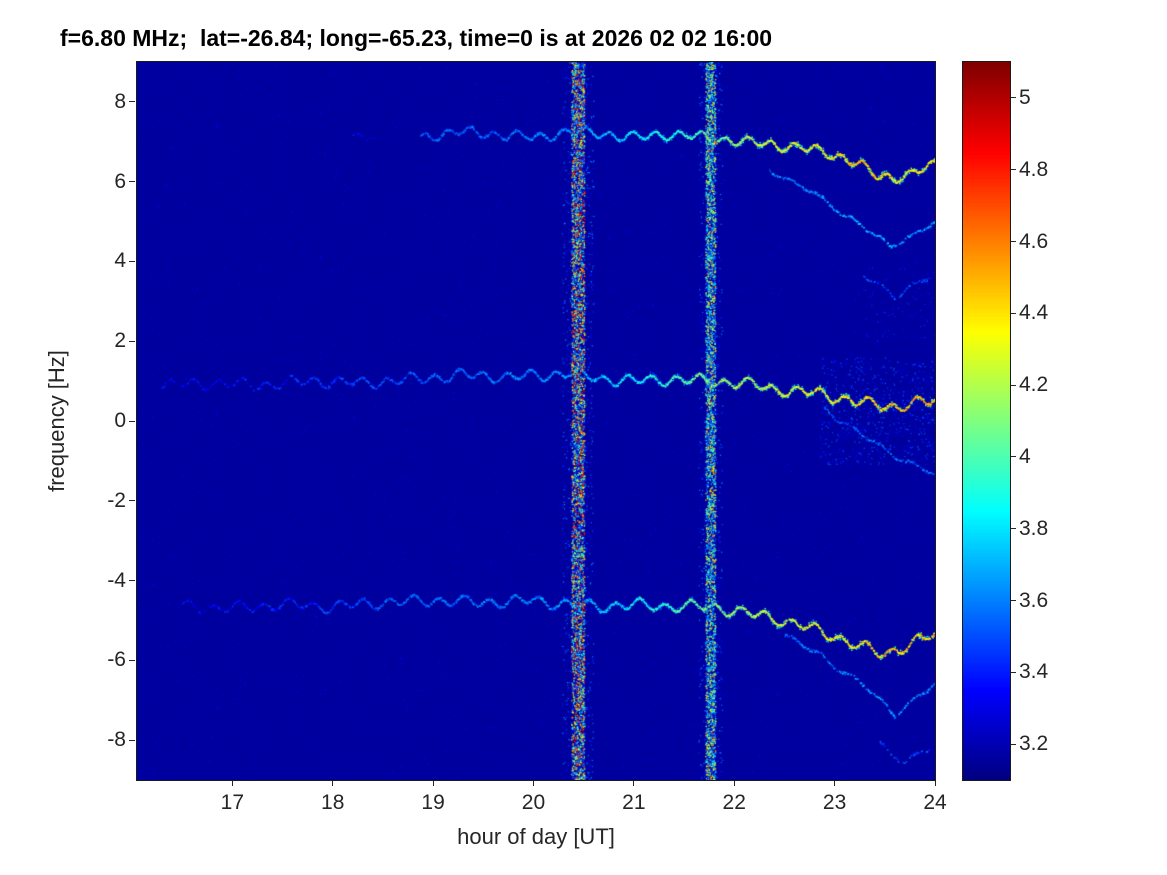  Describe the element at coordinates (1034, 600) in the screenshot. I see `colorbar-tick-label: 3.6` at that location.